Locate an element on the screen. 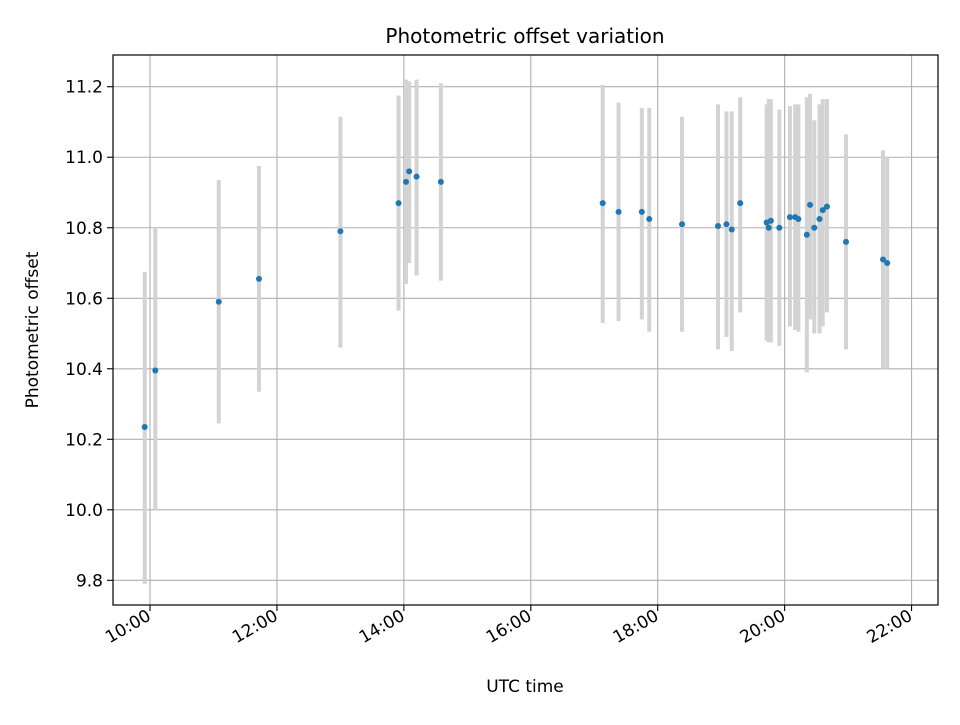 The width and height of the screenshot is (960, 725). y-tick-label: 10.6 is located at coordinates (84, 299).